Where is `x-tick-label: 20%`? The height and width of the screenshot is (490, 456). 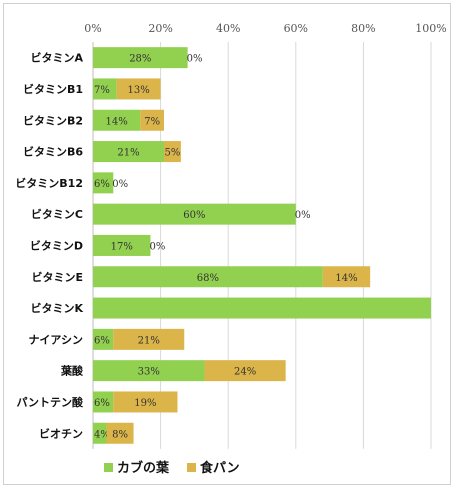 x-tick-label: 20% is located at coordinates (160, 28).